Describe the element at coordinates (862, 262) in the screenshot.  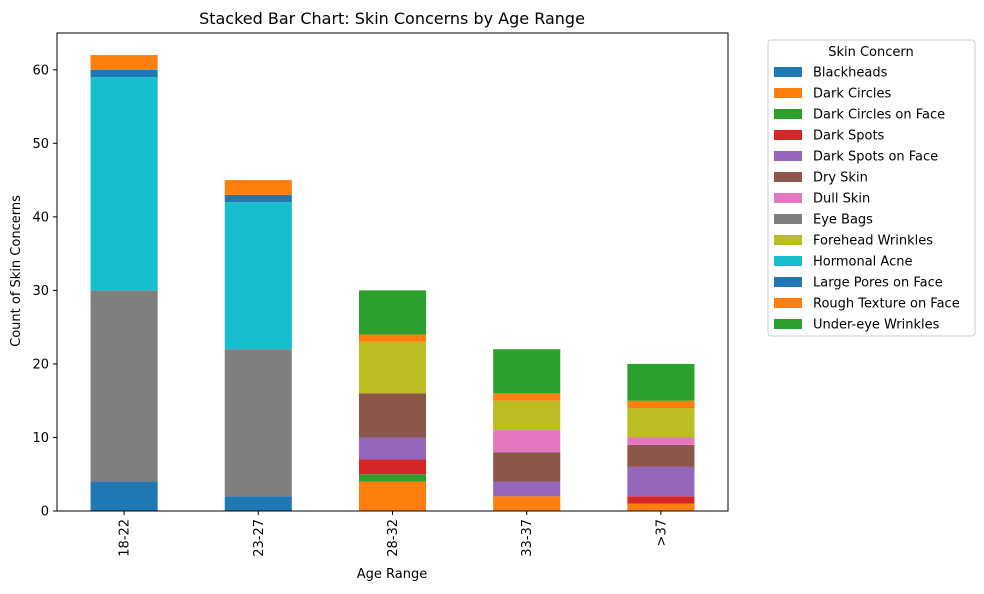
I see `legend-label: Hormonal Acne` at that location.